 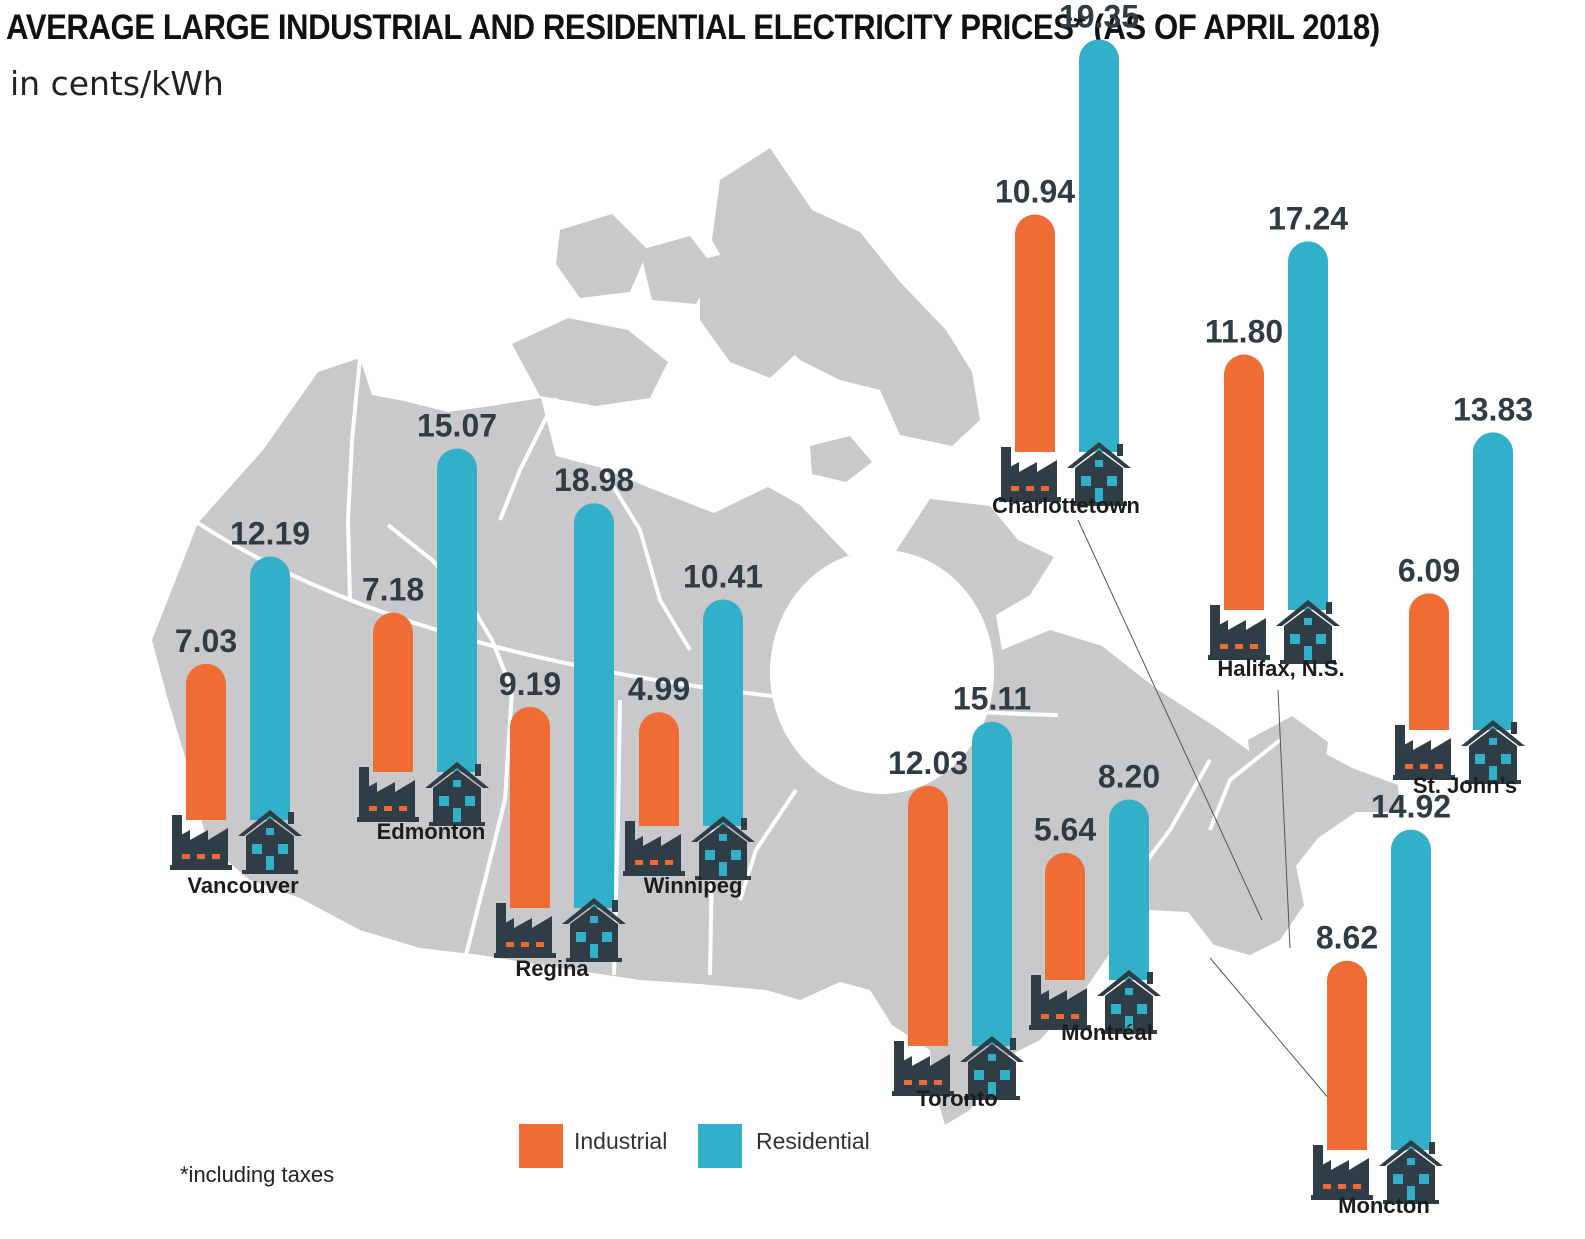 I want to click on bar-industrial-st-john-s, so click(x=1429, y=661).